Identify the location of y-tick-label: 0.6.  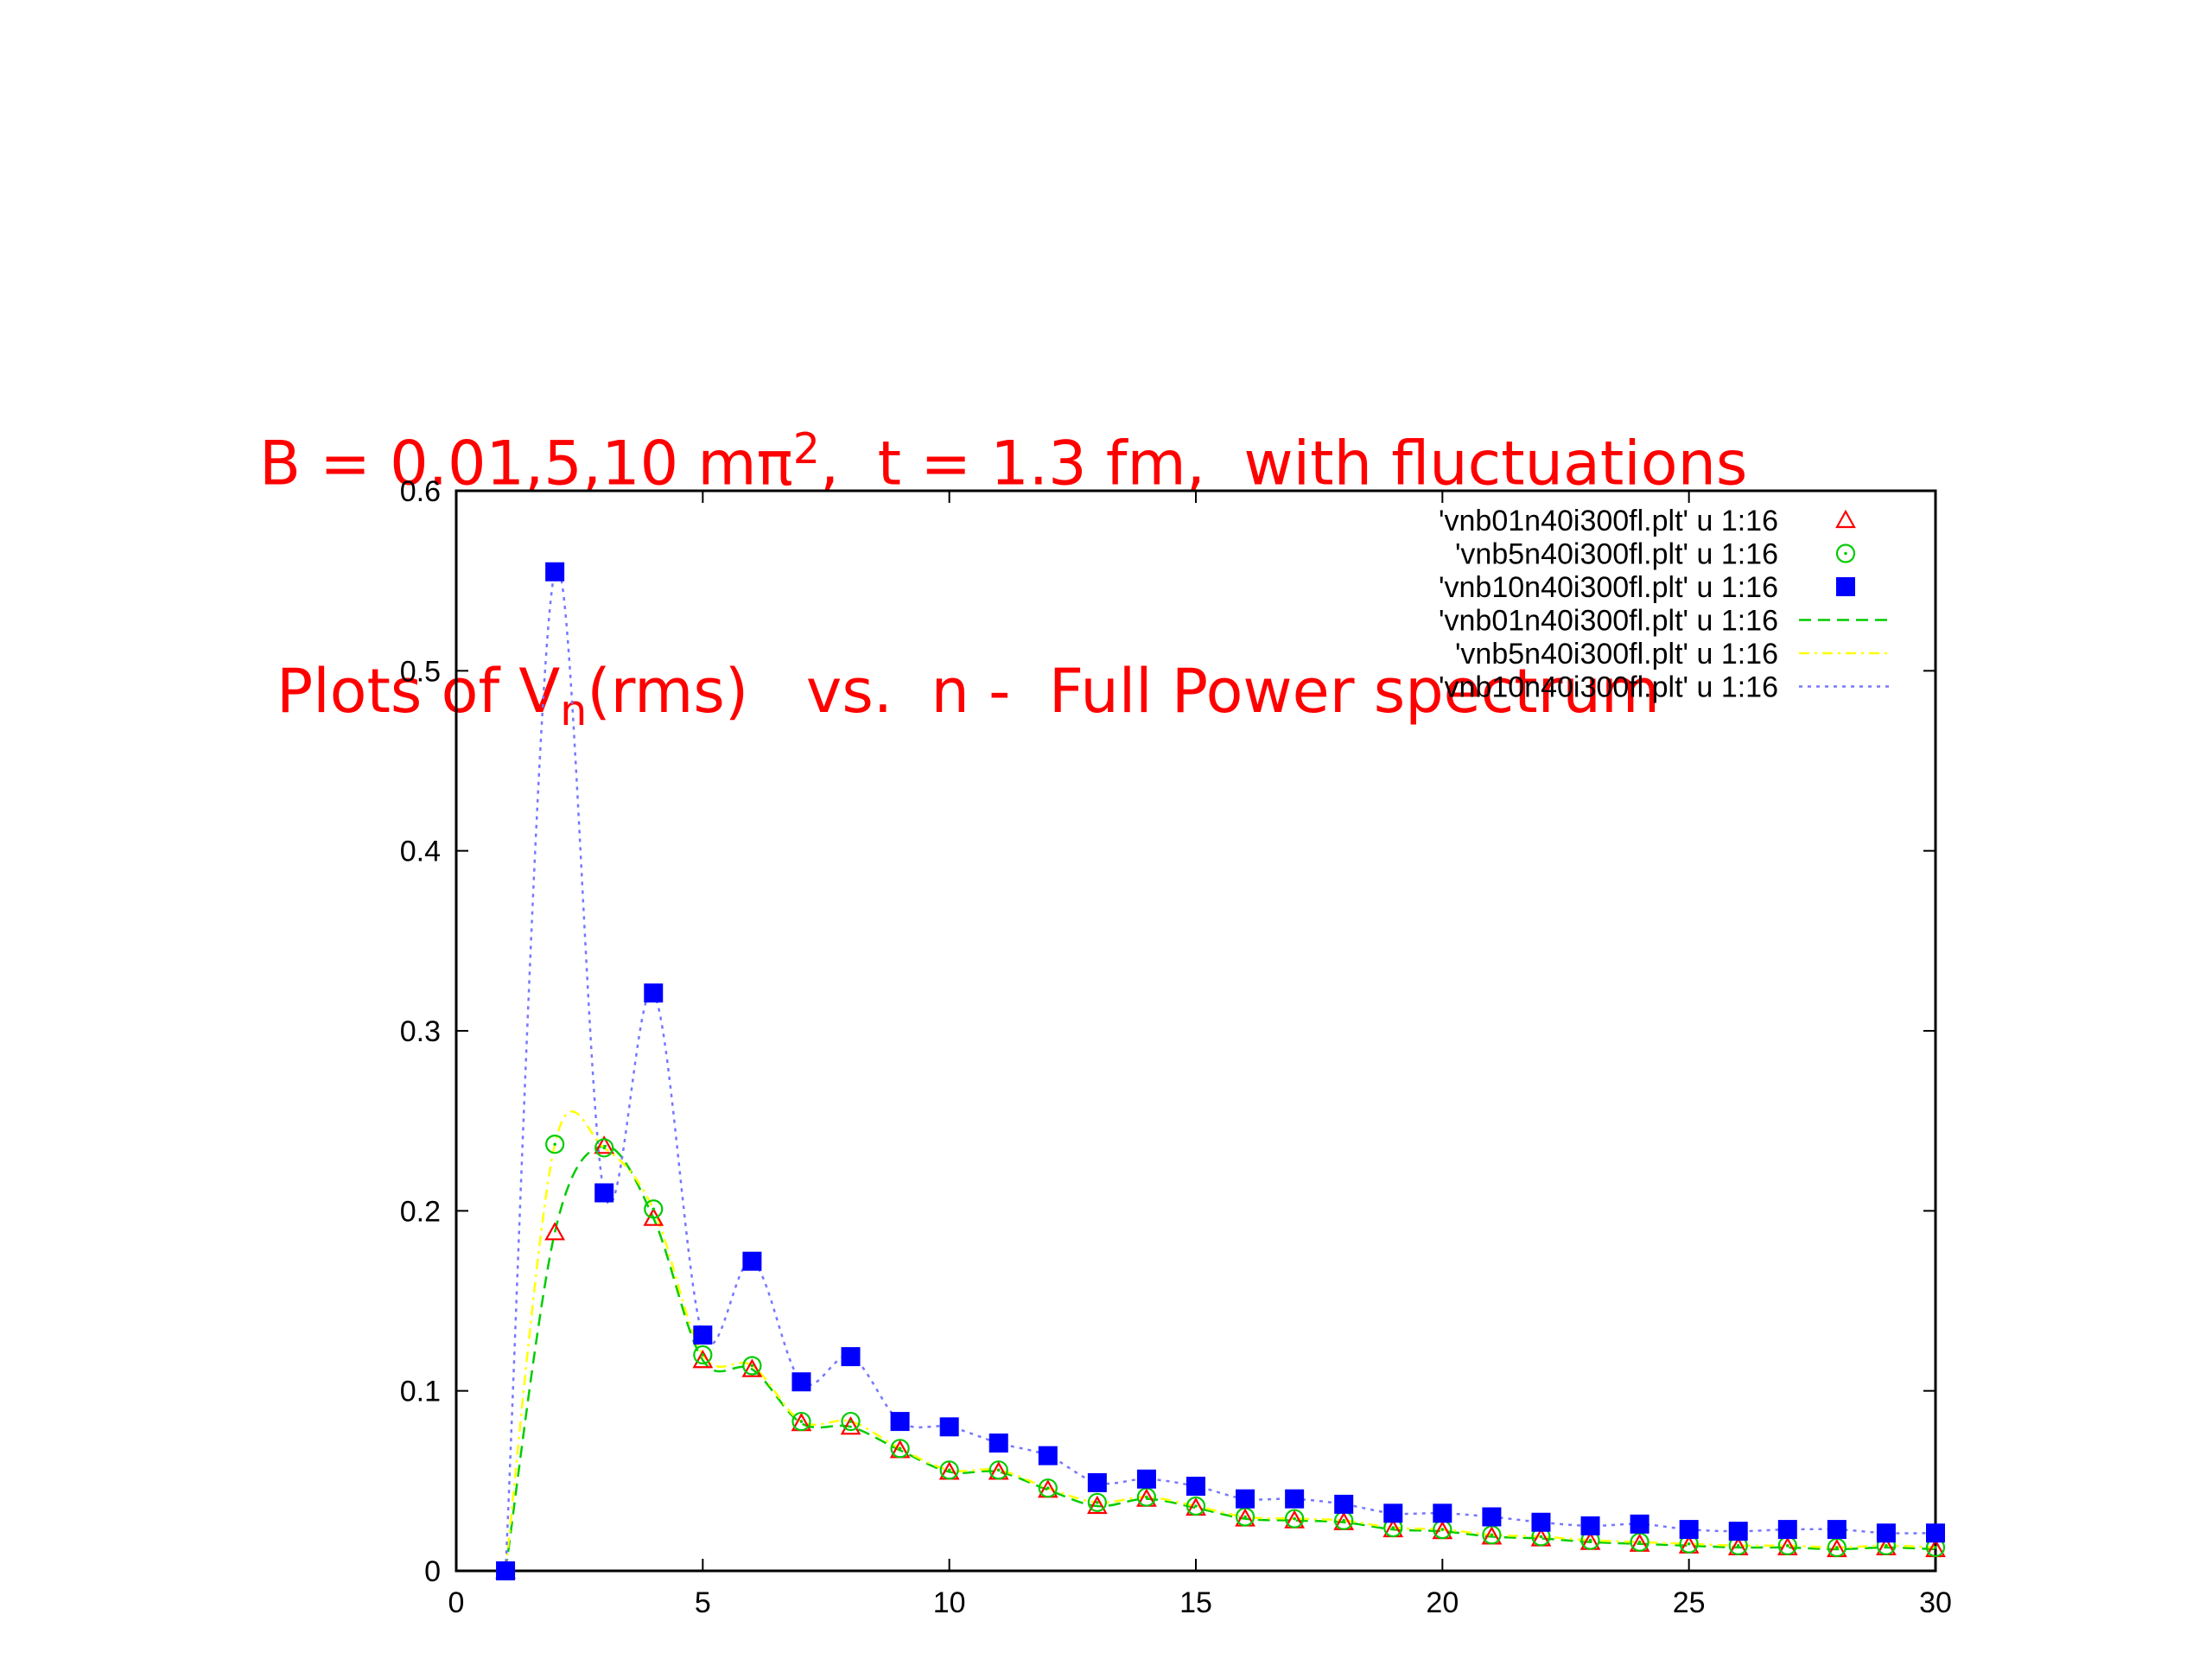
(420, 491).